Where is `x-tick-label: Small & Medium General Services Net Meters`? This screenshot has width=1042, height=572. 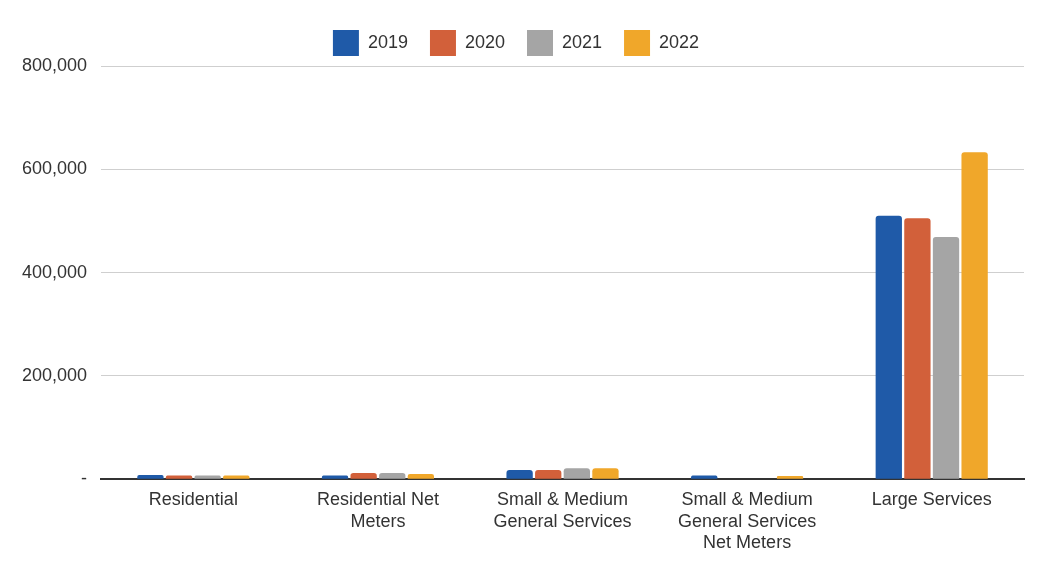
x-tick-label: Small & Medium General Services Net Meters is located at coordinates (747, 520).